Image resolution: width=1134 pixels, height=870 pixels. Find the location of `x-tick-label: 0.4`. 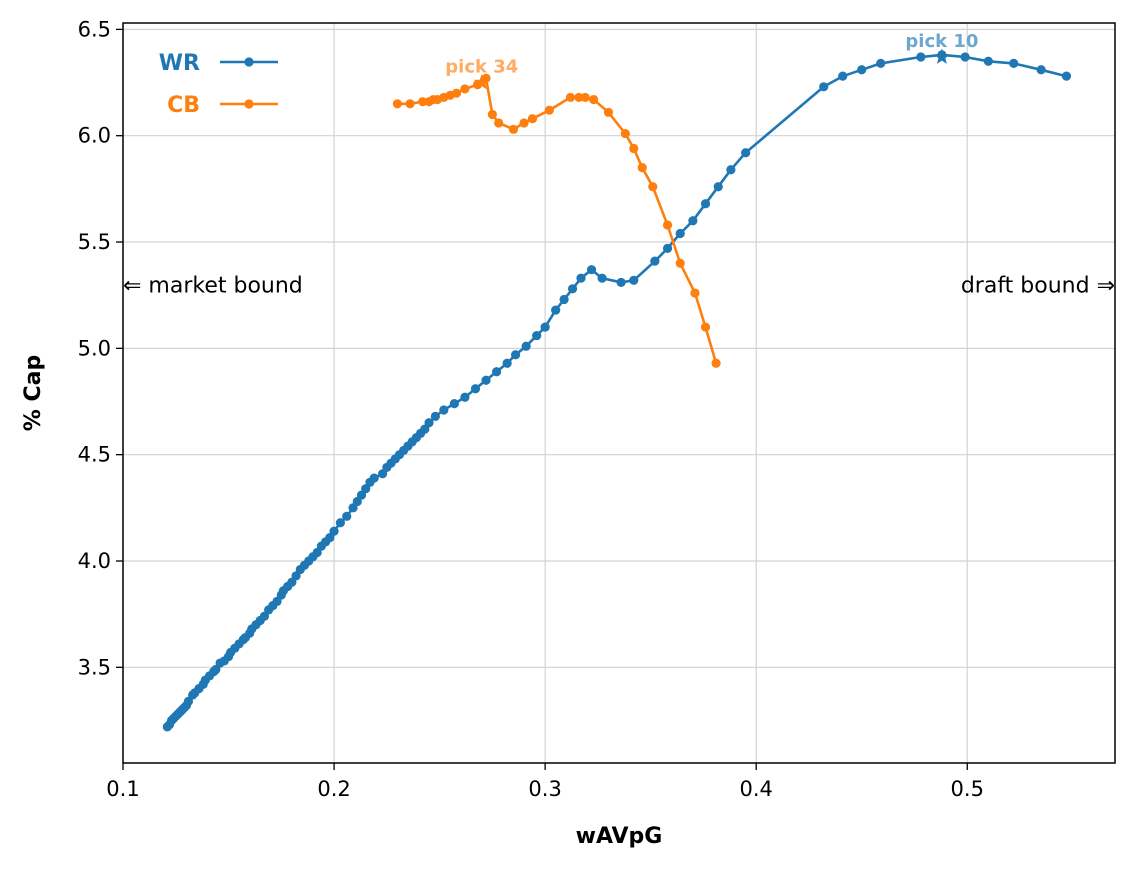

x-tick-label: 0.4 is located at coordinates (755, 789).